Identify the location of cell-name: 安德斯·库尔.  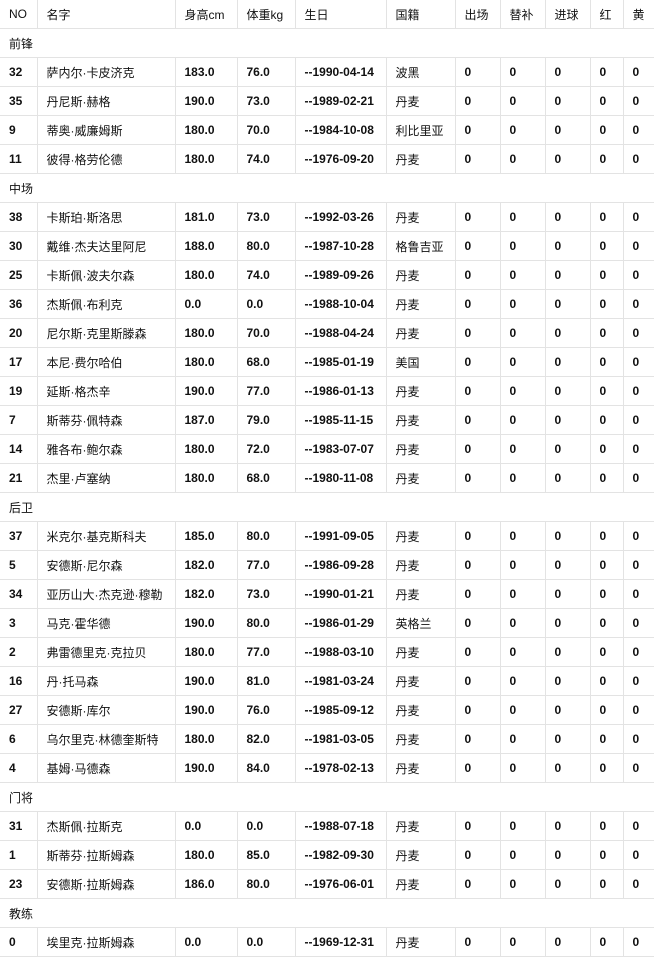
(105, 710).